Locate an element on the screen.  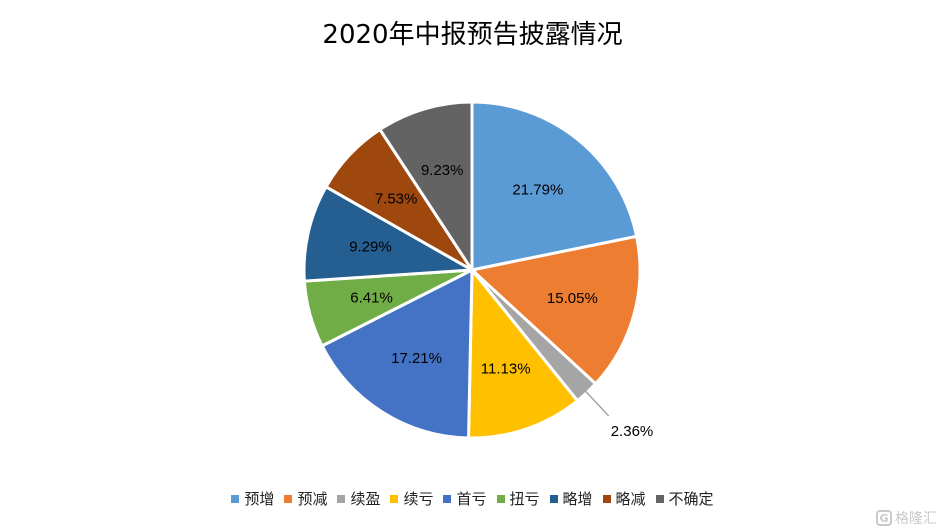
legend-label: 略减 is located at coordinates (630, 499).